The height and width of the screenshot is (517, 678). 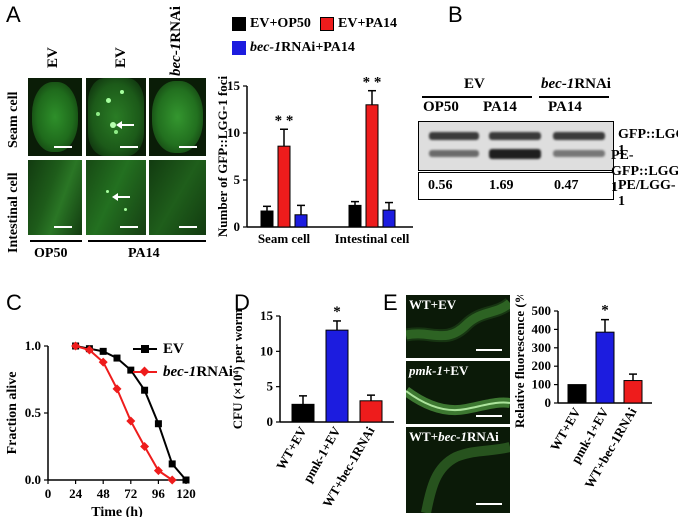 I want to click on c-xtick-label-0: 0, so click(x=48, y=493).